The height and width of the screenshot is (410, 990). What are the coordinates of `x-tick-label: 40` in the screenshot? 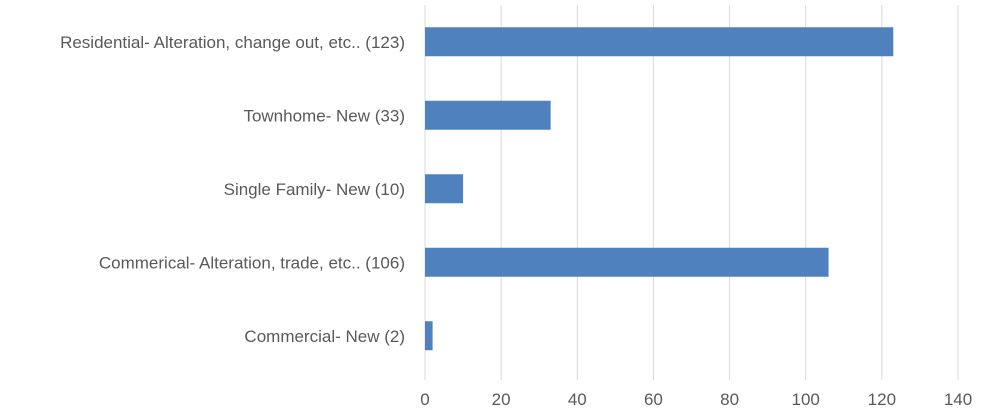 It's located at (577, 399).